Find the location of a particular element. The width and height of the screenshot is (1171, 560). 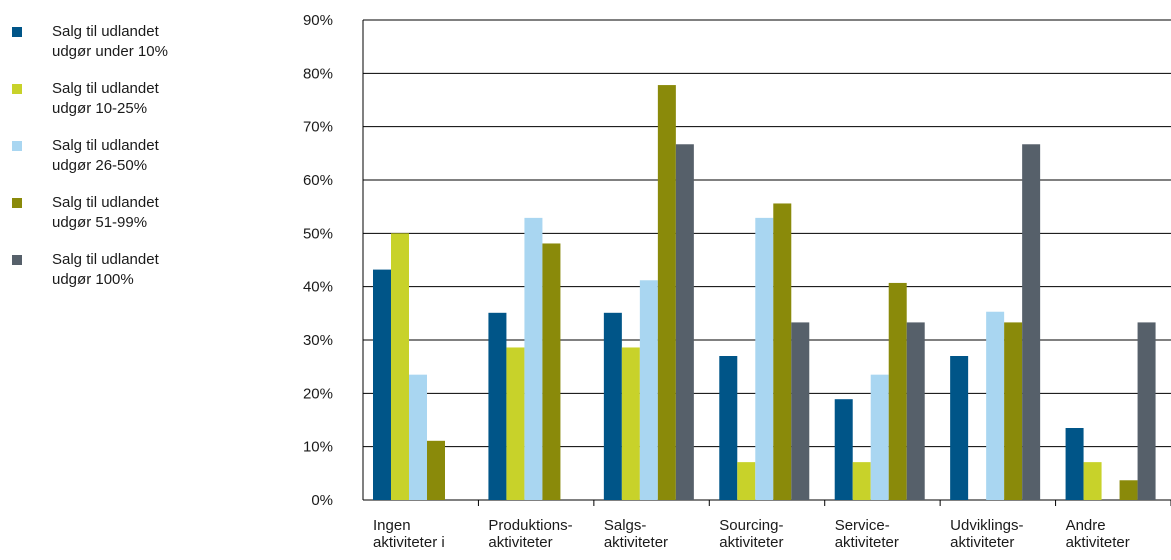

legend-label: Salg til udlandet udgør 26-50% is located at coordinates (105, 155).